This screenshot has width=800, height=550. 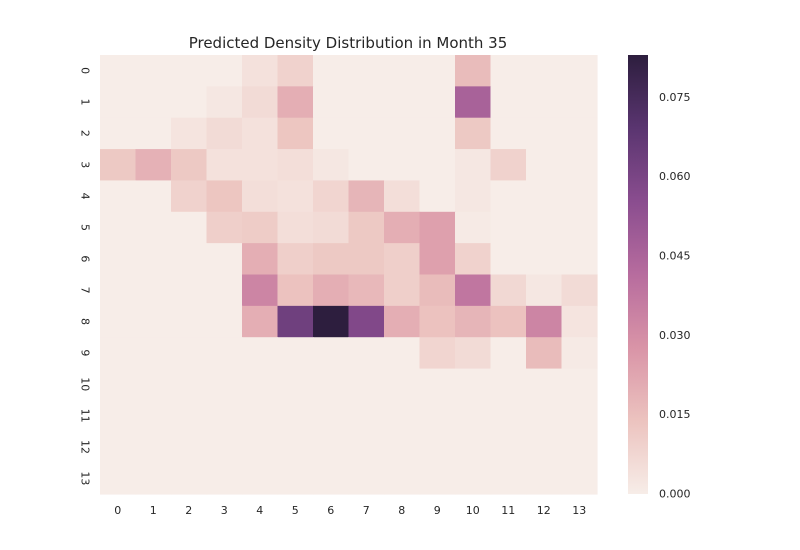 What do you see at coordinates (189, 227) in the screenshot?
I see `heatmap-cell-r5-c2` at bounding box center [189, 227].